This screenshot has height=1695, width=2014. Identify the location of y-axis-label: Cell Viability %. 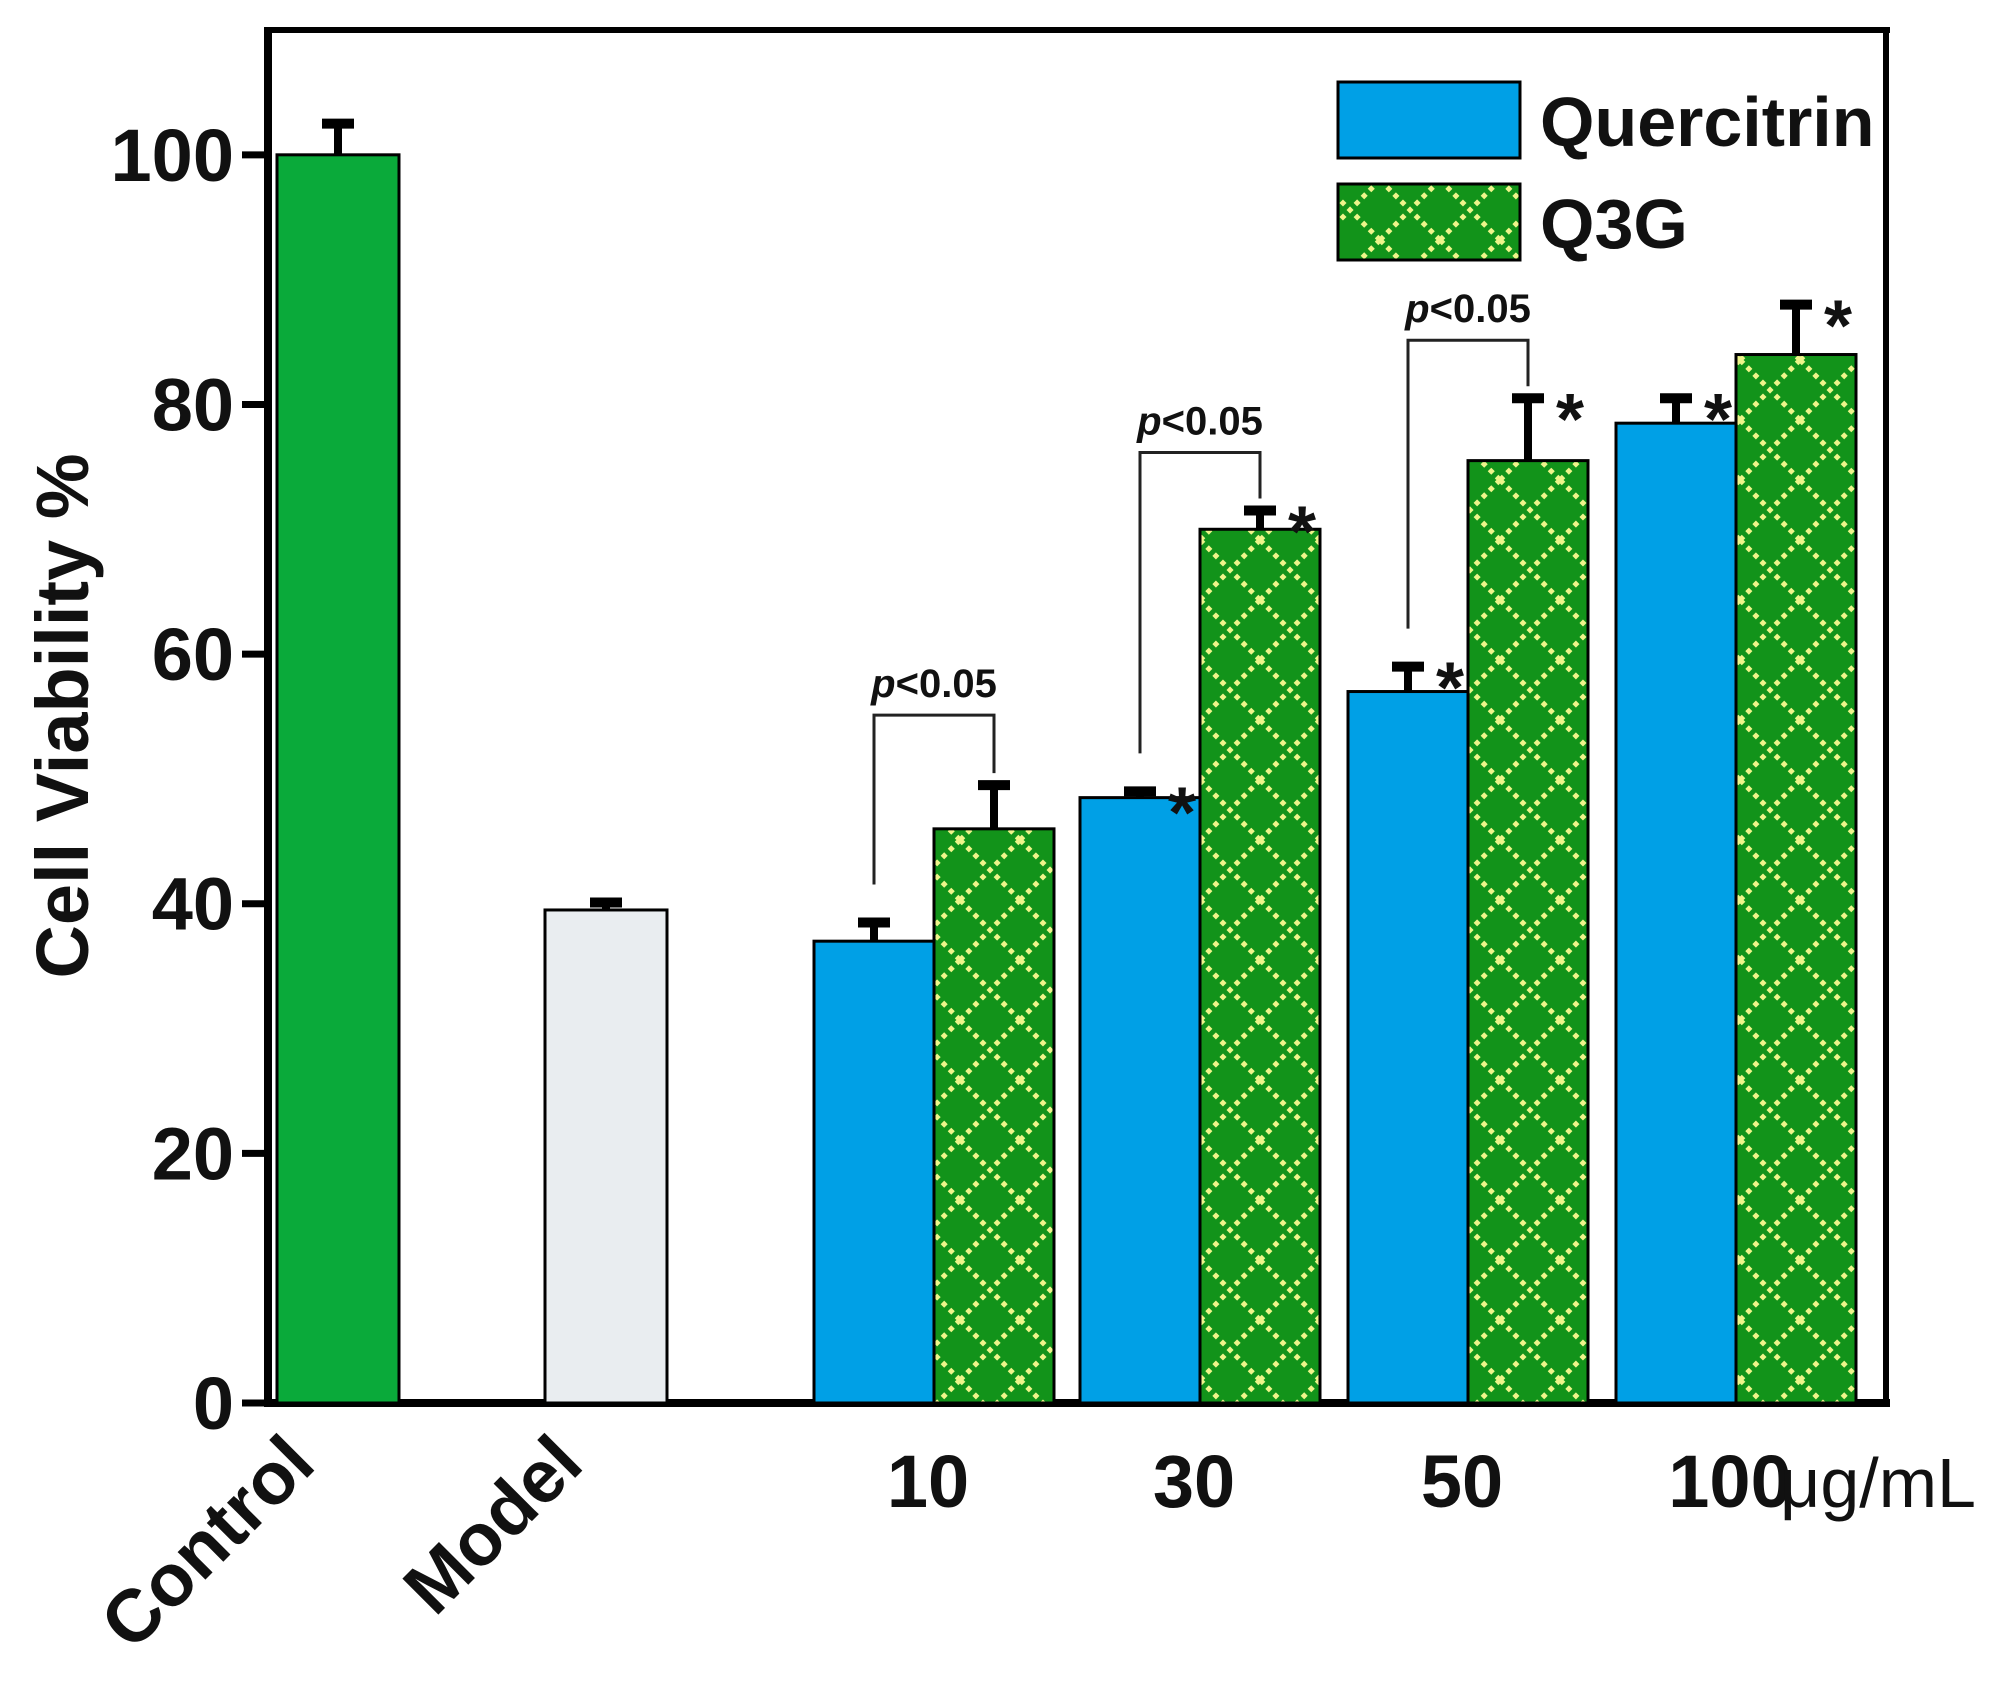
(62, 715).